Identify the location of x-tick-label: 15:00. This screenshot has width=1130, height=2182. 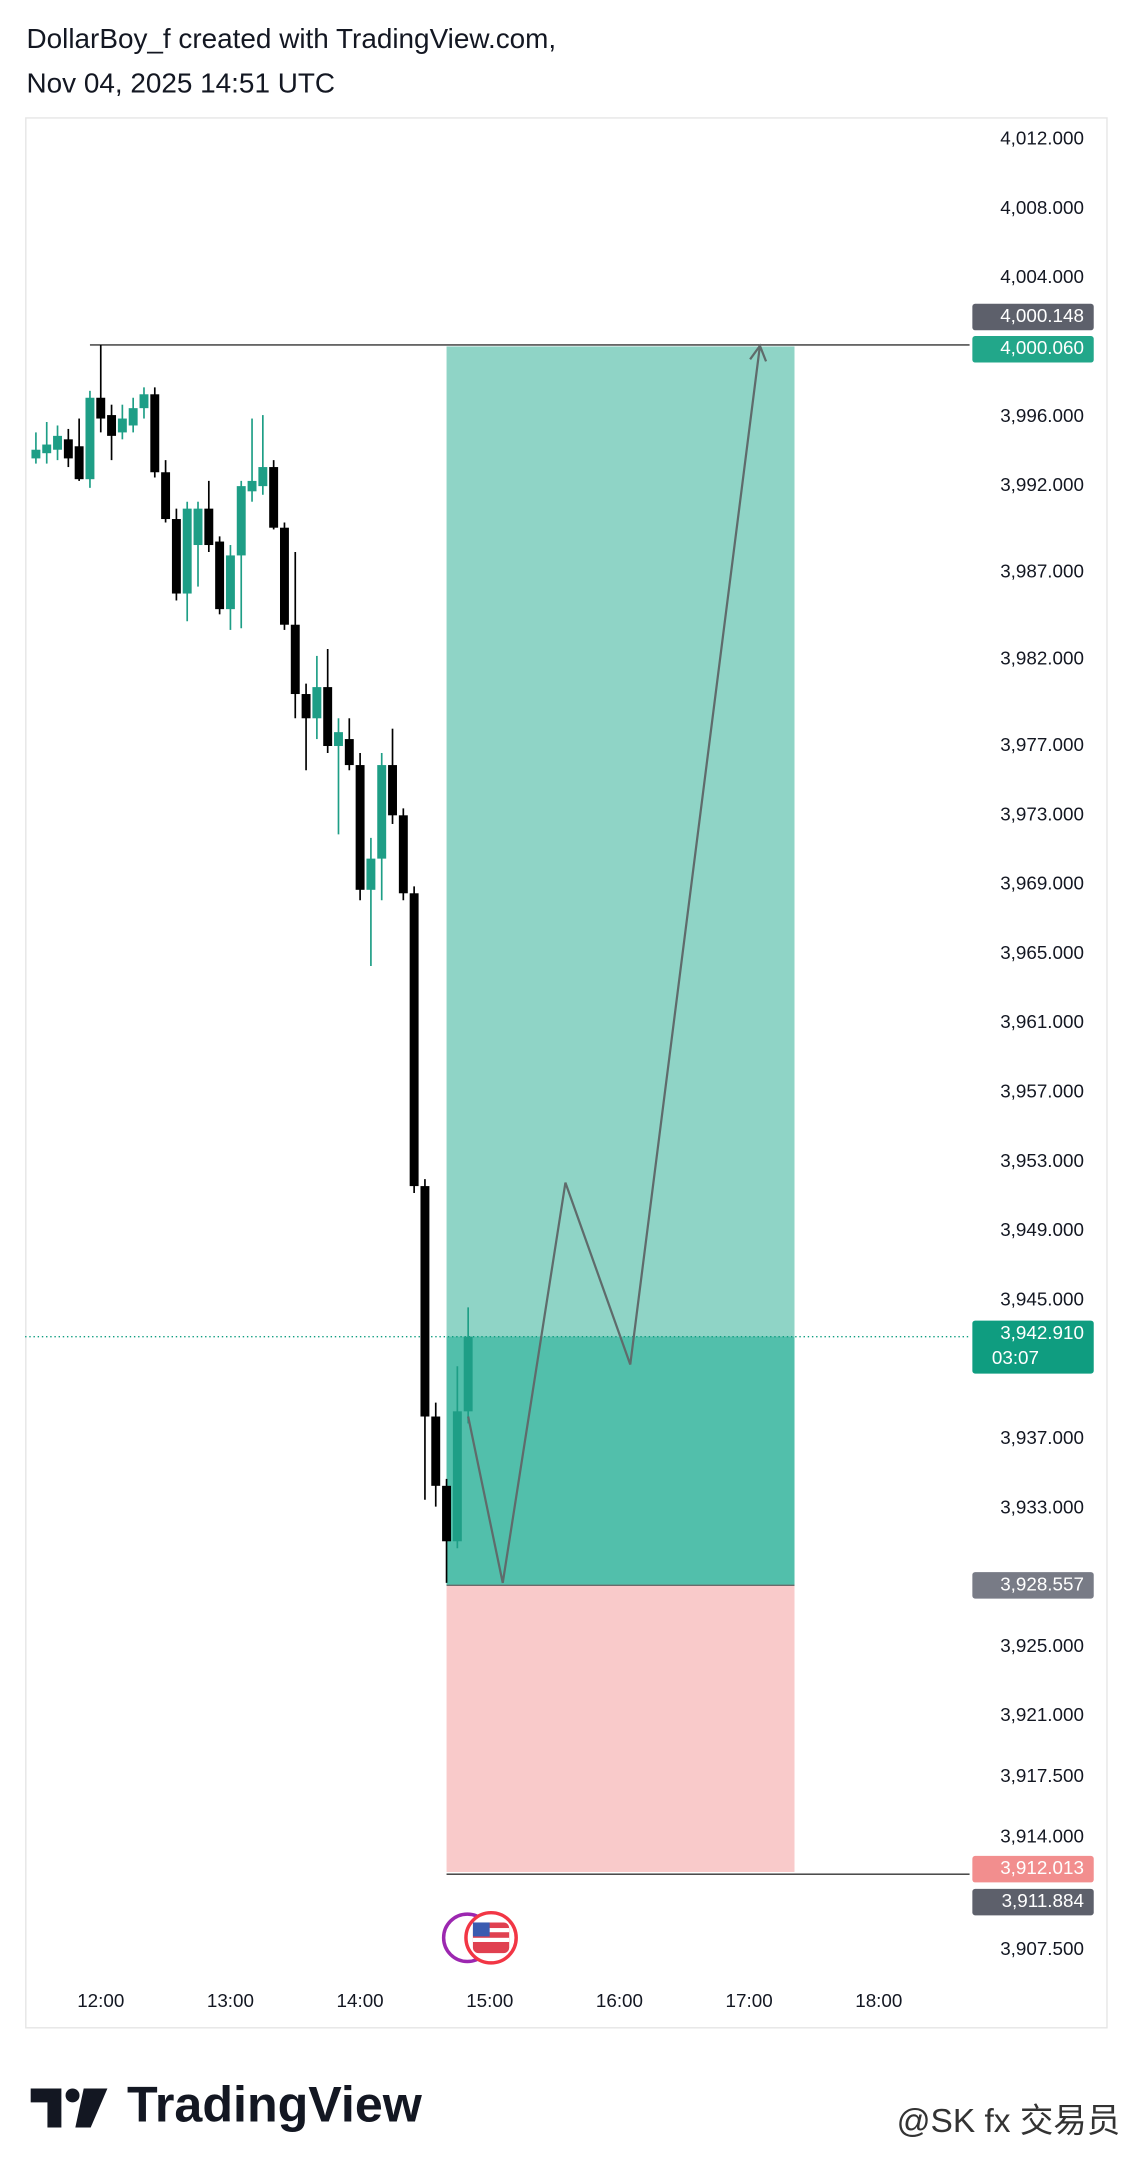
(489, 2000).